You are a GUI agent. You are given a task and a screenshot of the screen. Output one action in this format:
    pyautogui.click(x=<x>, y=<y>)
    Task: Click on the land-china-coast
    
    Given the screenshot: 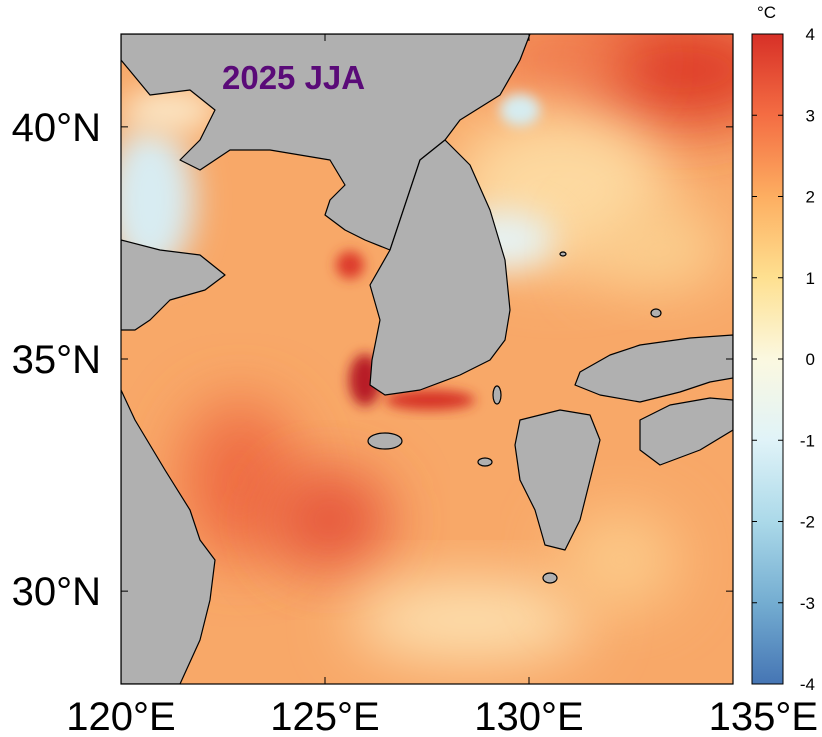 What is the action you would take?
    pyautogui.click(x=173, y=285)
    